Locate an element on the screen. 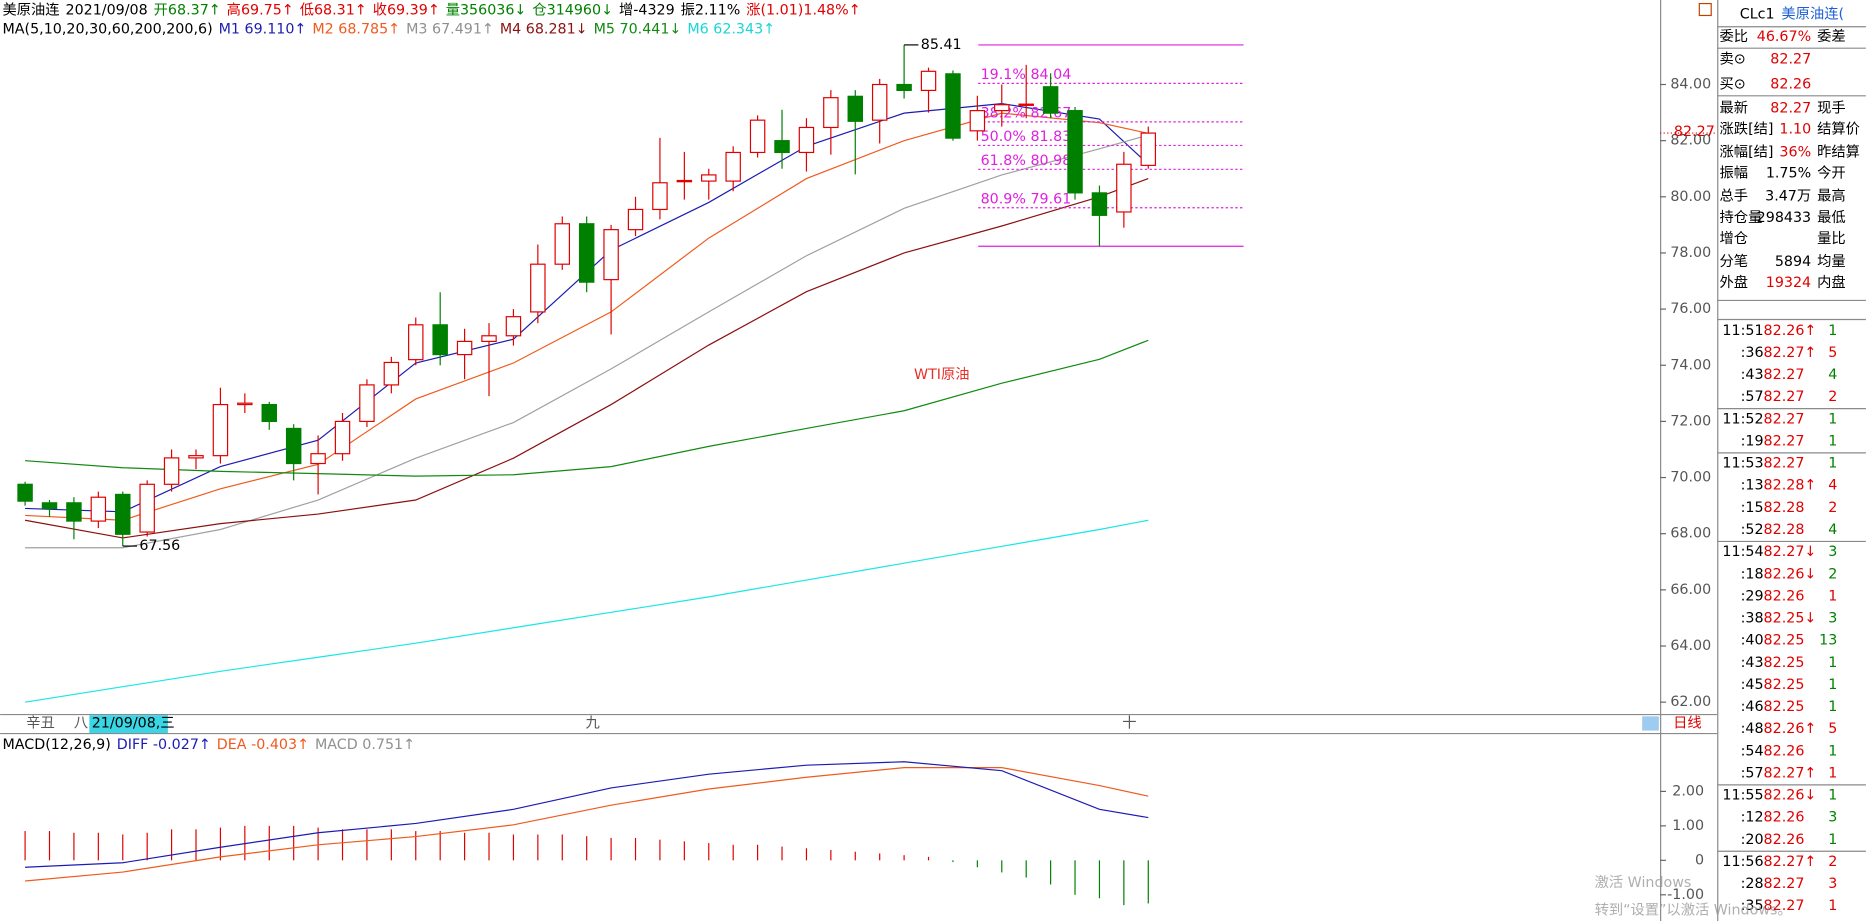 This screenshot has height=921, width=1866. y-tick-label: 74.00 is located at coordinates (1690, 365).